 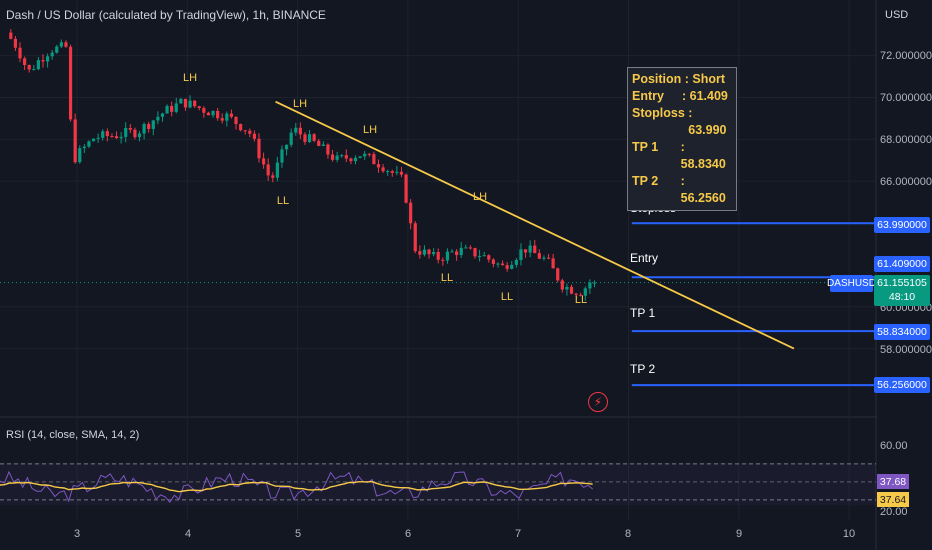 What do you see at coordinates (643, 369) in the screenshot?
I see `tp2-label: TP 2` at bounding box center [643, 369].